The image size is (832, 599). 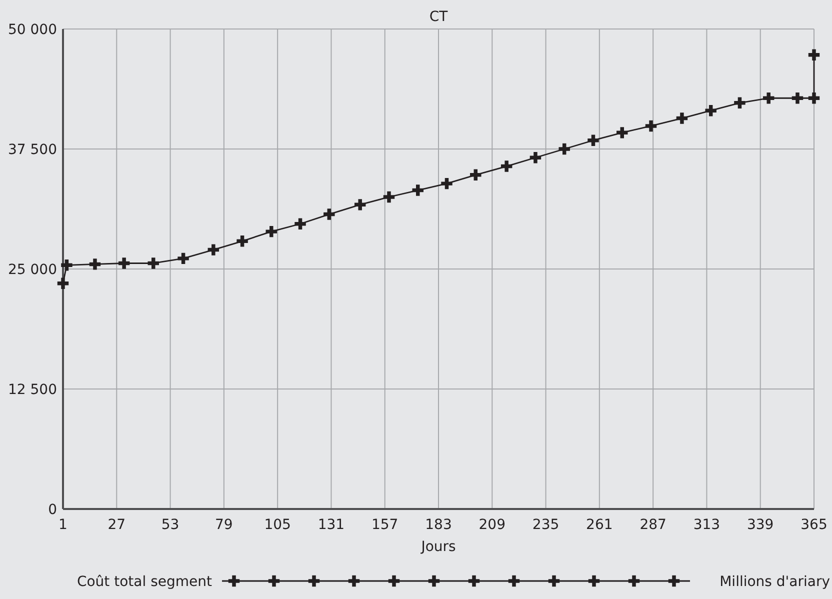 I want to click on x-tick-label: 339, so click(x=760, y=525).